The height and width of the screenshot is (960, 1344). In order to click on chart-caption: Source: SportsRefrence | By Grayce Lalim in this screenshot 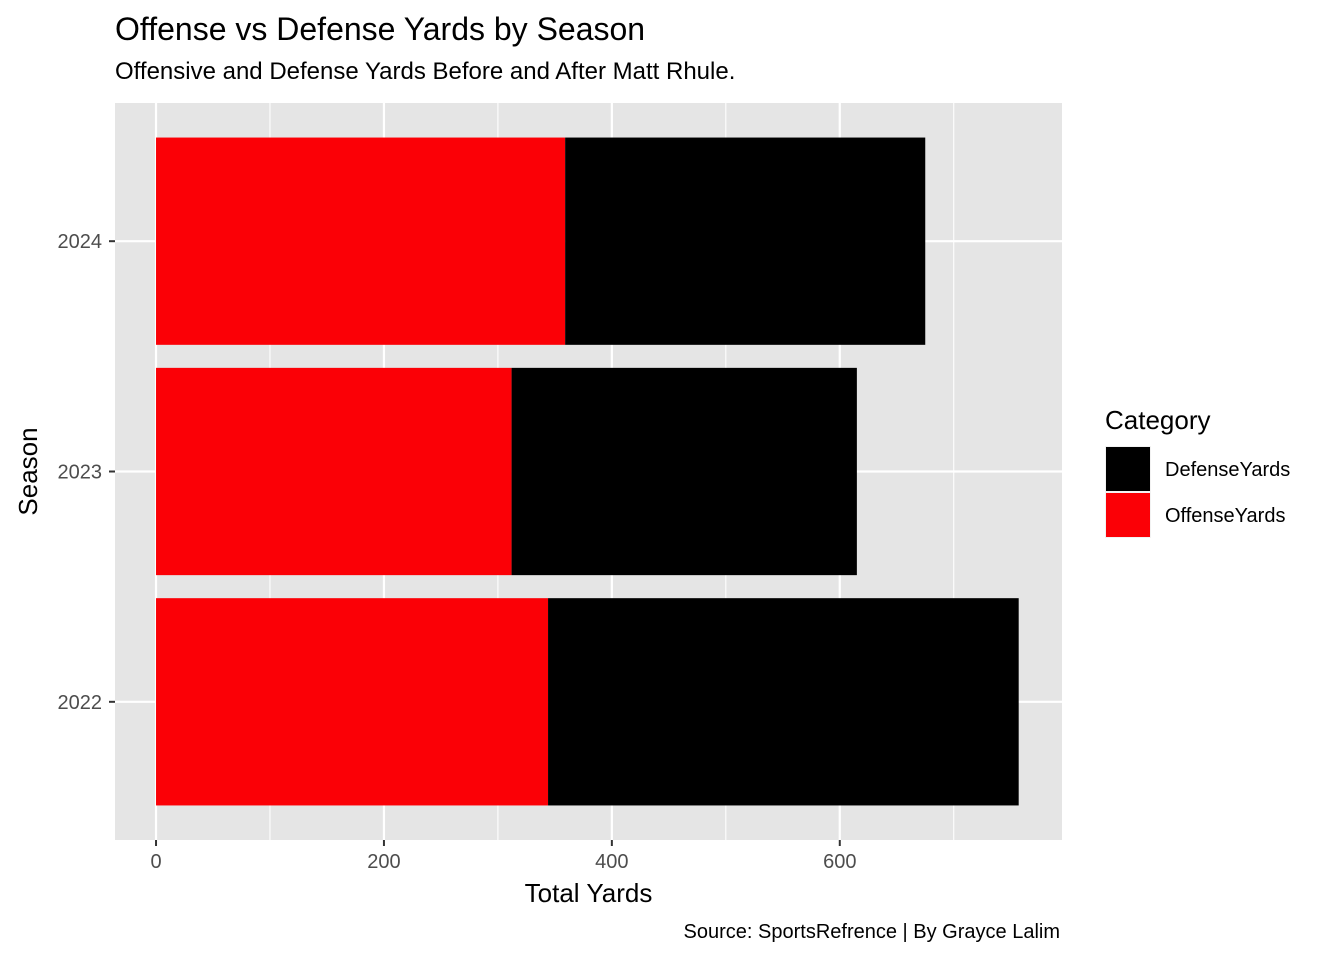, I will do `click(871, 932)`.